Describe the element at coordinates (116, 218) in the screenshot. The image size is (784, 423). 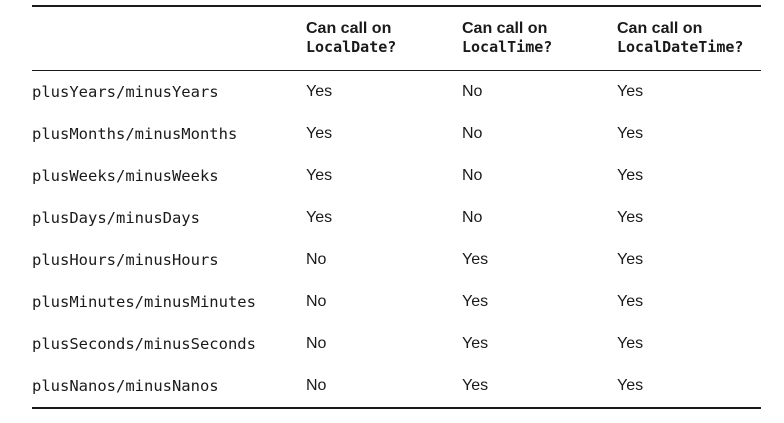
I see `method-name: plusDays/minusDays` at that location.